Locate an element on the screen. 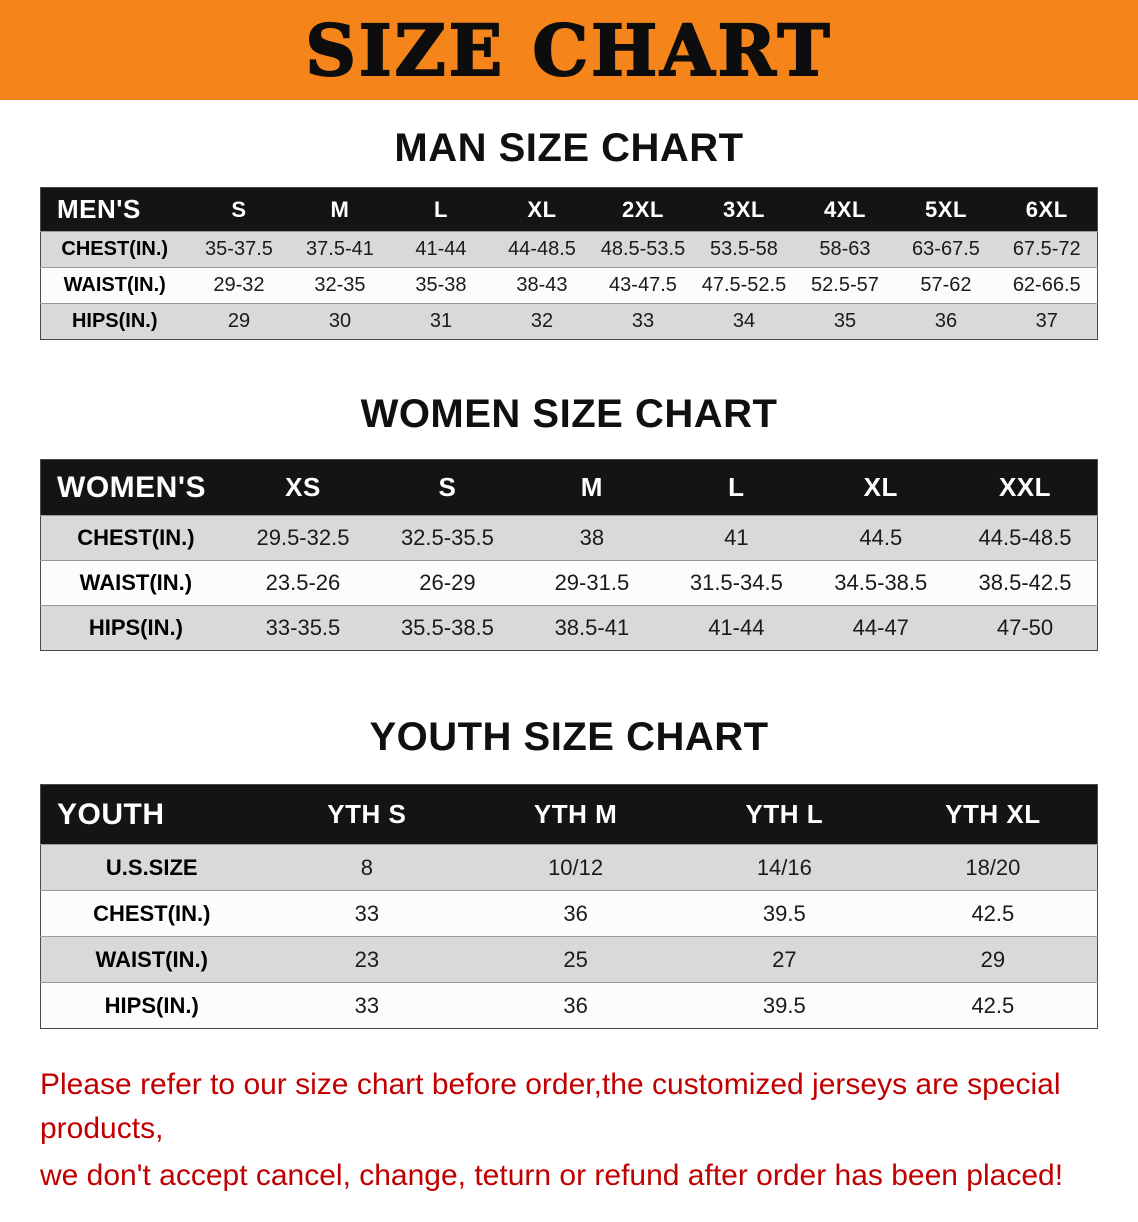 The image size is (1138, 1222). table-title-cell: MEN'S is located at coordinates (114, 209).